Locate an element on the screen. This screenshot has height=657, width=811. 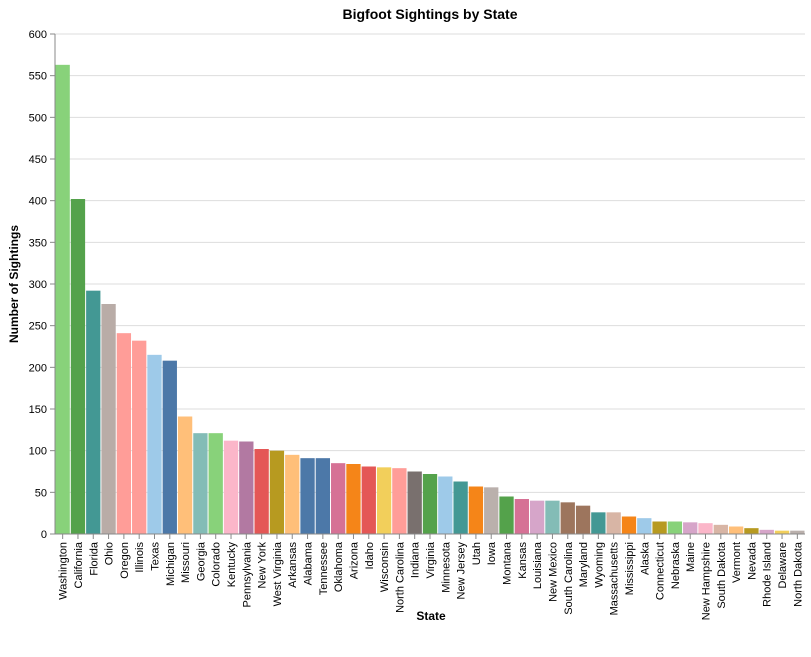
bar-massachusetts is located at coordinates (613, 523).